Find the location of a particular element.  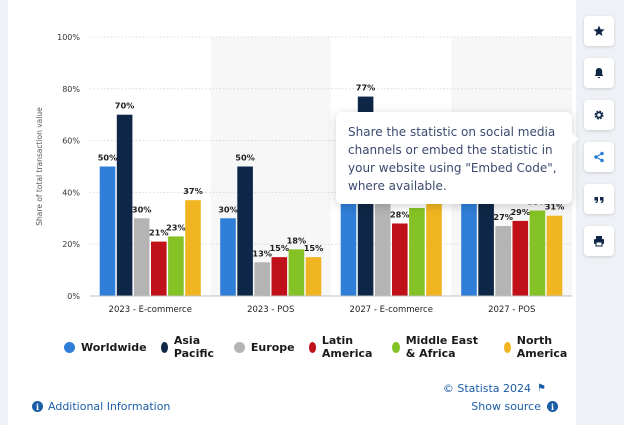

value-label: 18% is located at coordinates (297, 240).